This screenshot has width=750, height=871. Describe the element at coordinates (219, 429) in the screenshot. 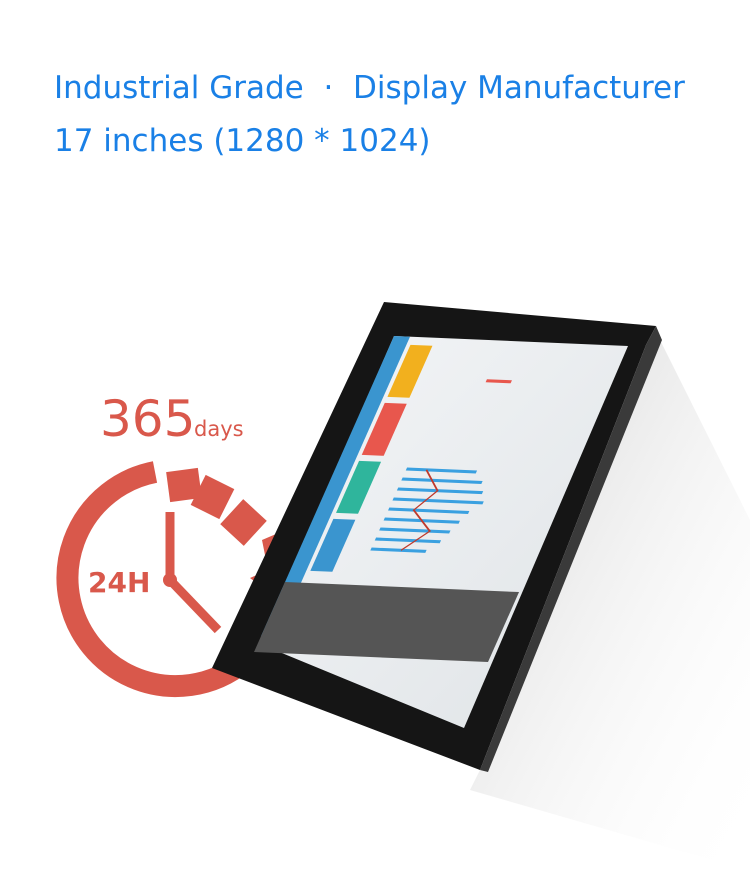

I see `days-unit: days` at that location.